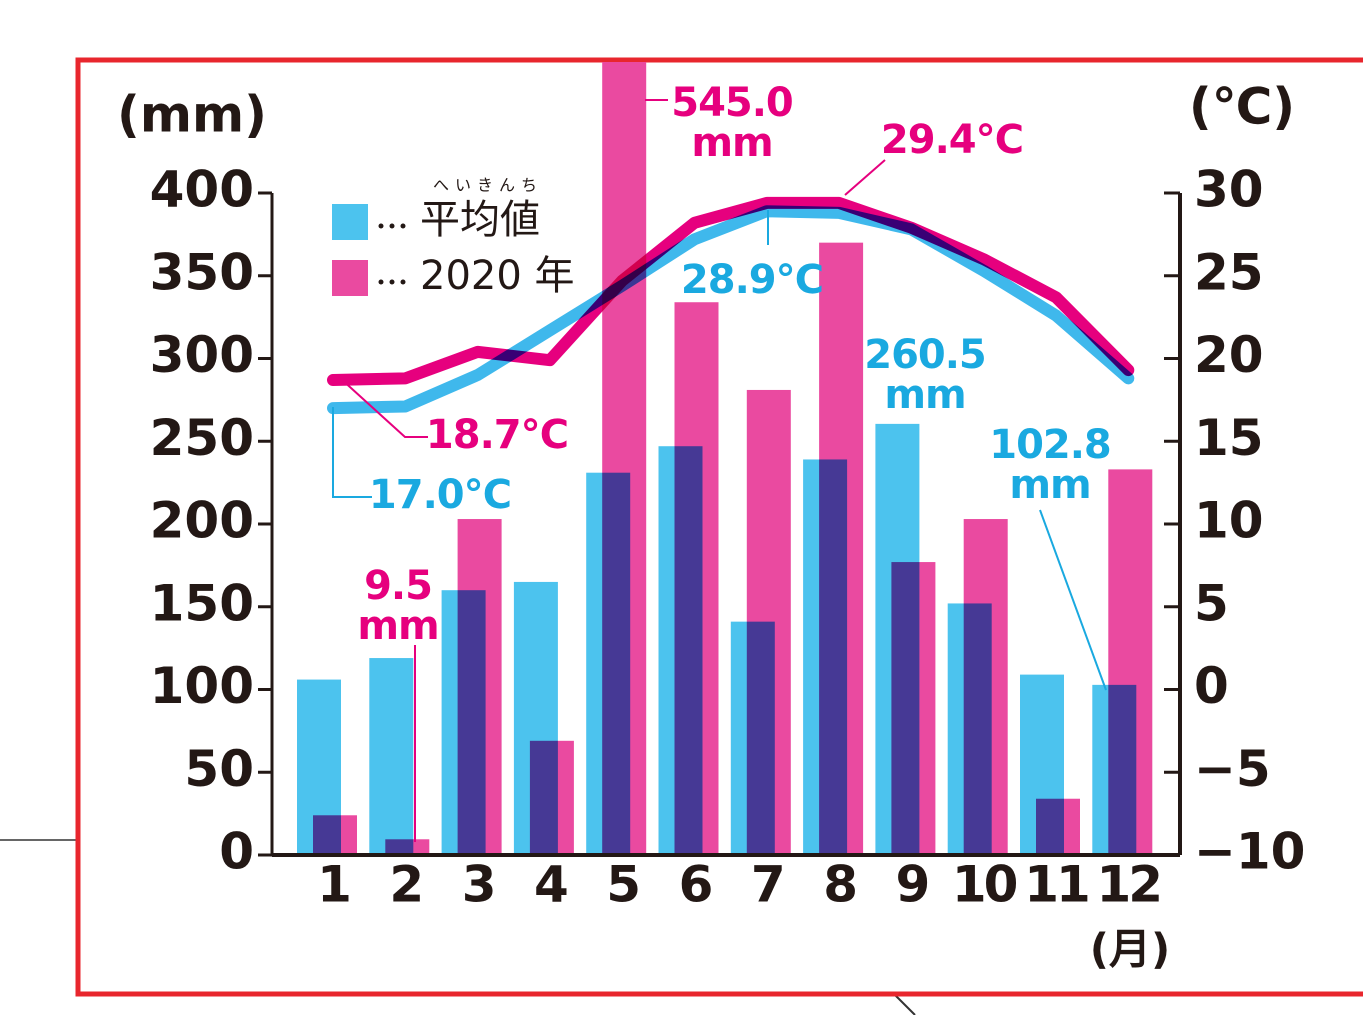 The width and height of the screenshot is (1363, 1015). What do you see at coordinates (905, 1004) in the screenshot?
I see `connector` at bounding box center [905, 1004].